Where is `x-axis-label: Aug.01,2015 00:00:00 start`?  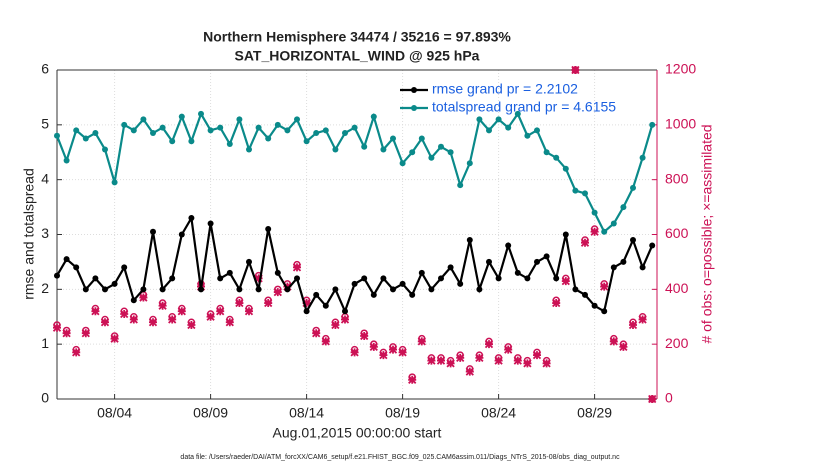
x-axis-label: Aug.01,2015 00:00:00 start is located at coordinates (357, 433).